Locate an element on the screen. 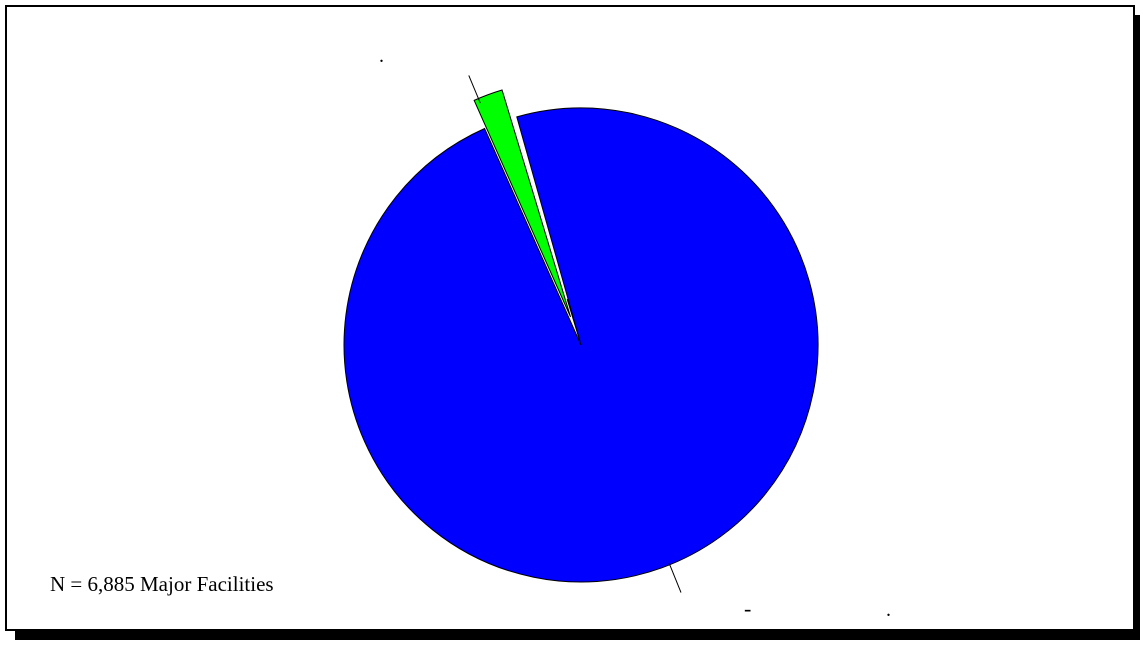  n-label: N = 6,885 Major Facilities is located at coordinates (162, 584).